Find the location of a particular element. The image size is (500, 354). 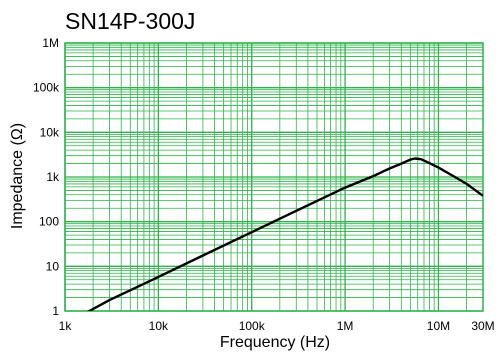

y-tick-label: 100k is located at coordinates (46, 88).